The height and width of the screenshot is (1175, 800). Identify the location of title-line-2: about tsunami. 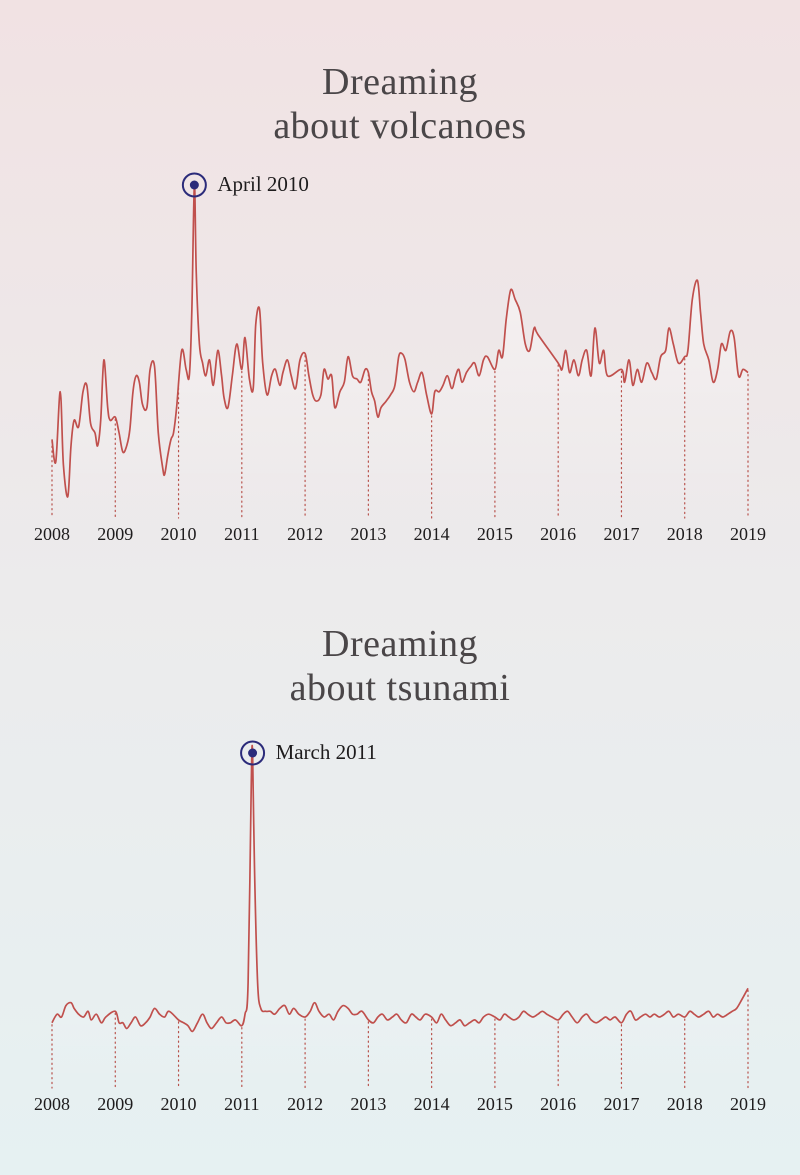
(400, 688).